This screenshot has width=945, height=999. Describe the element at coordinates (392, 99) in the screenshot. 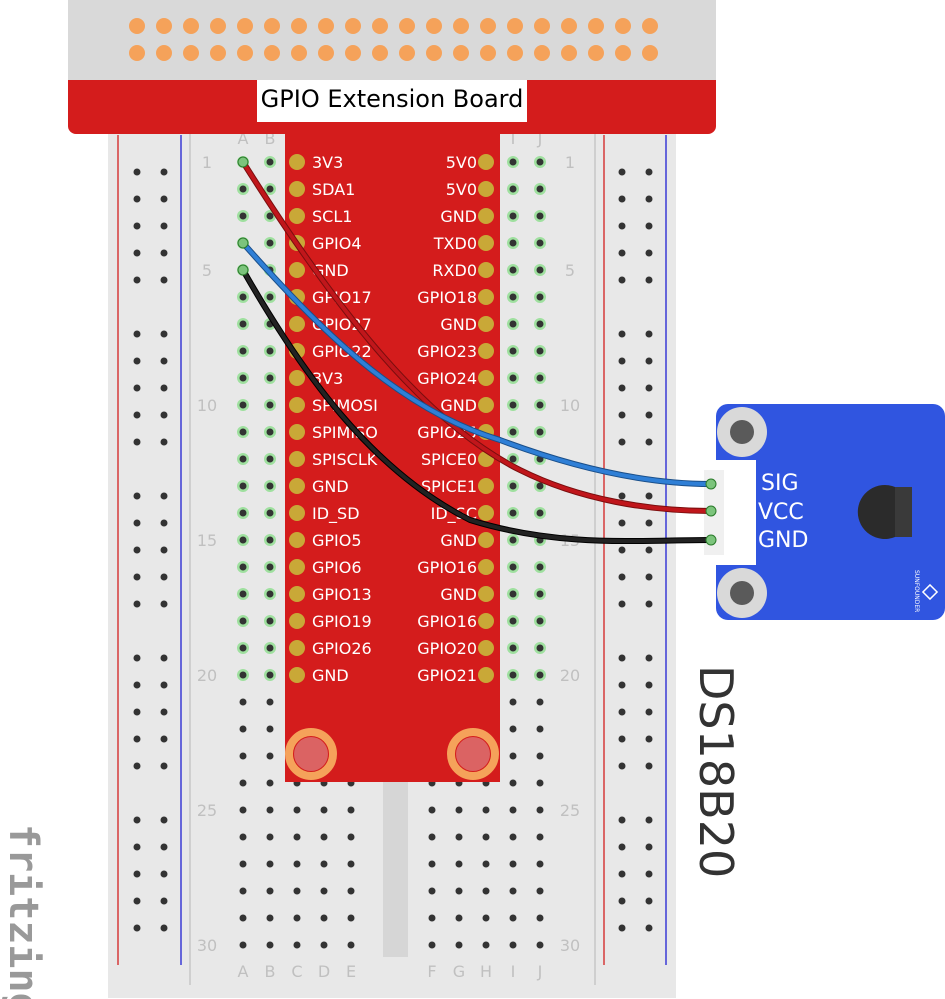

I see `board-title: GPIO Extension Board` at that location.